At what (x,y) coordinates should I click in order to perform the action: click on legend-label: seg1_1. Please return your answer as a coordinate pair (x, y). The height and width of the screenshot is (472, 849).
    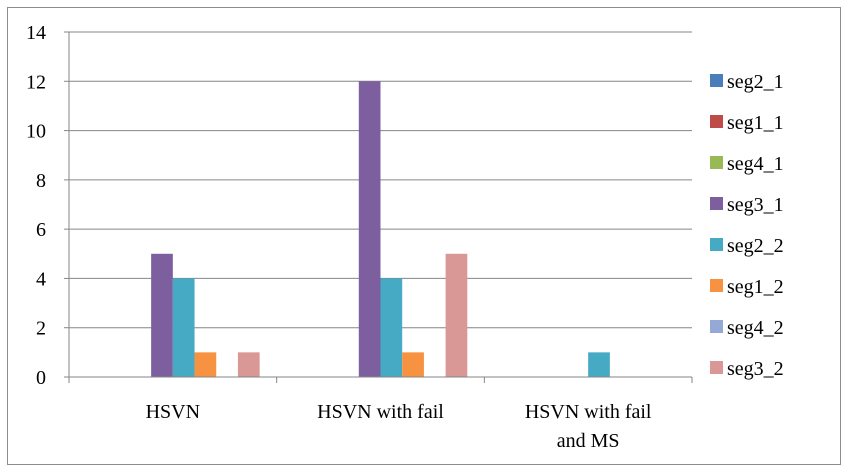
    Looking at the image, I should click on (755, 123).